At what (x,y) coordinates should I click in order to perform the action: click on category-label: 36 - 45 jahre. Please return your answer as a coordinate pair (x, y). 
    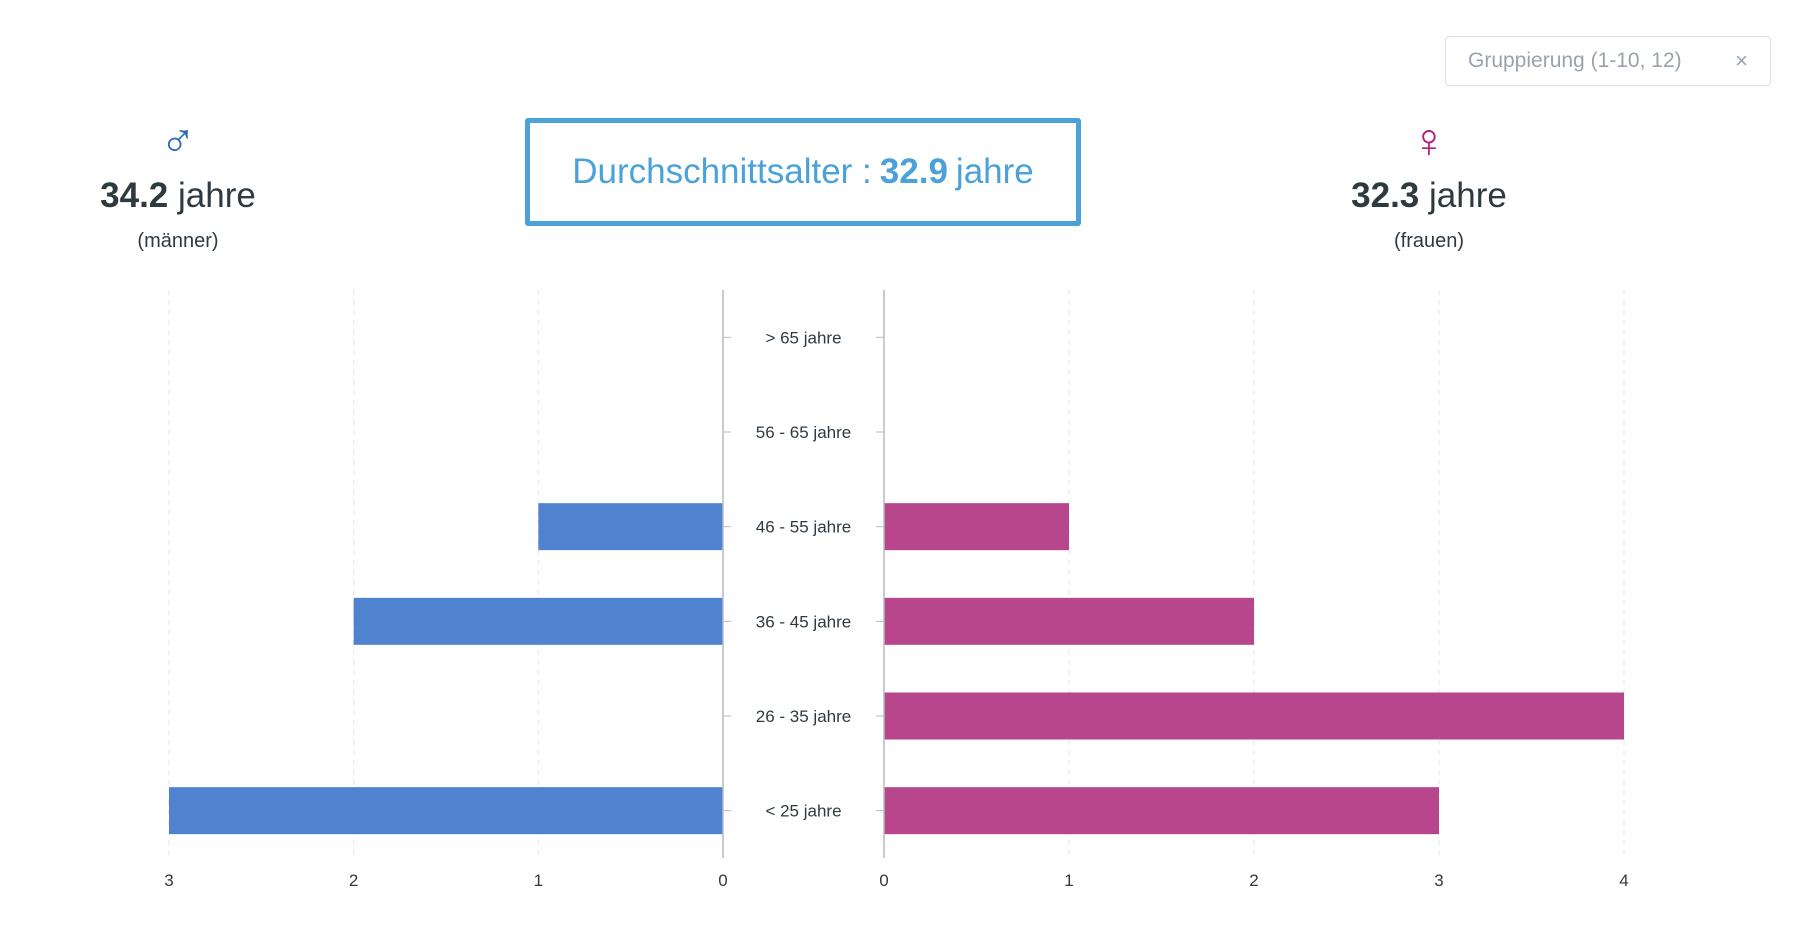
    Looking at the image, I should click on (803, 621).